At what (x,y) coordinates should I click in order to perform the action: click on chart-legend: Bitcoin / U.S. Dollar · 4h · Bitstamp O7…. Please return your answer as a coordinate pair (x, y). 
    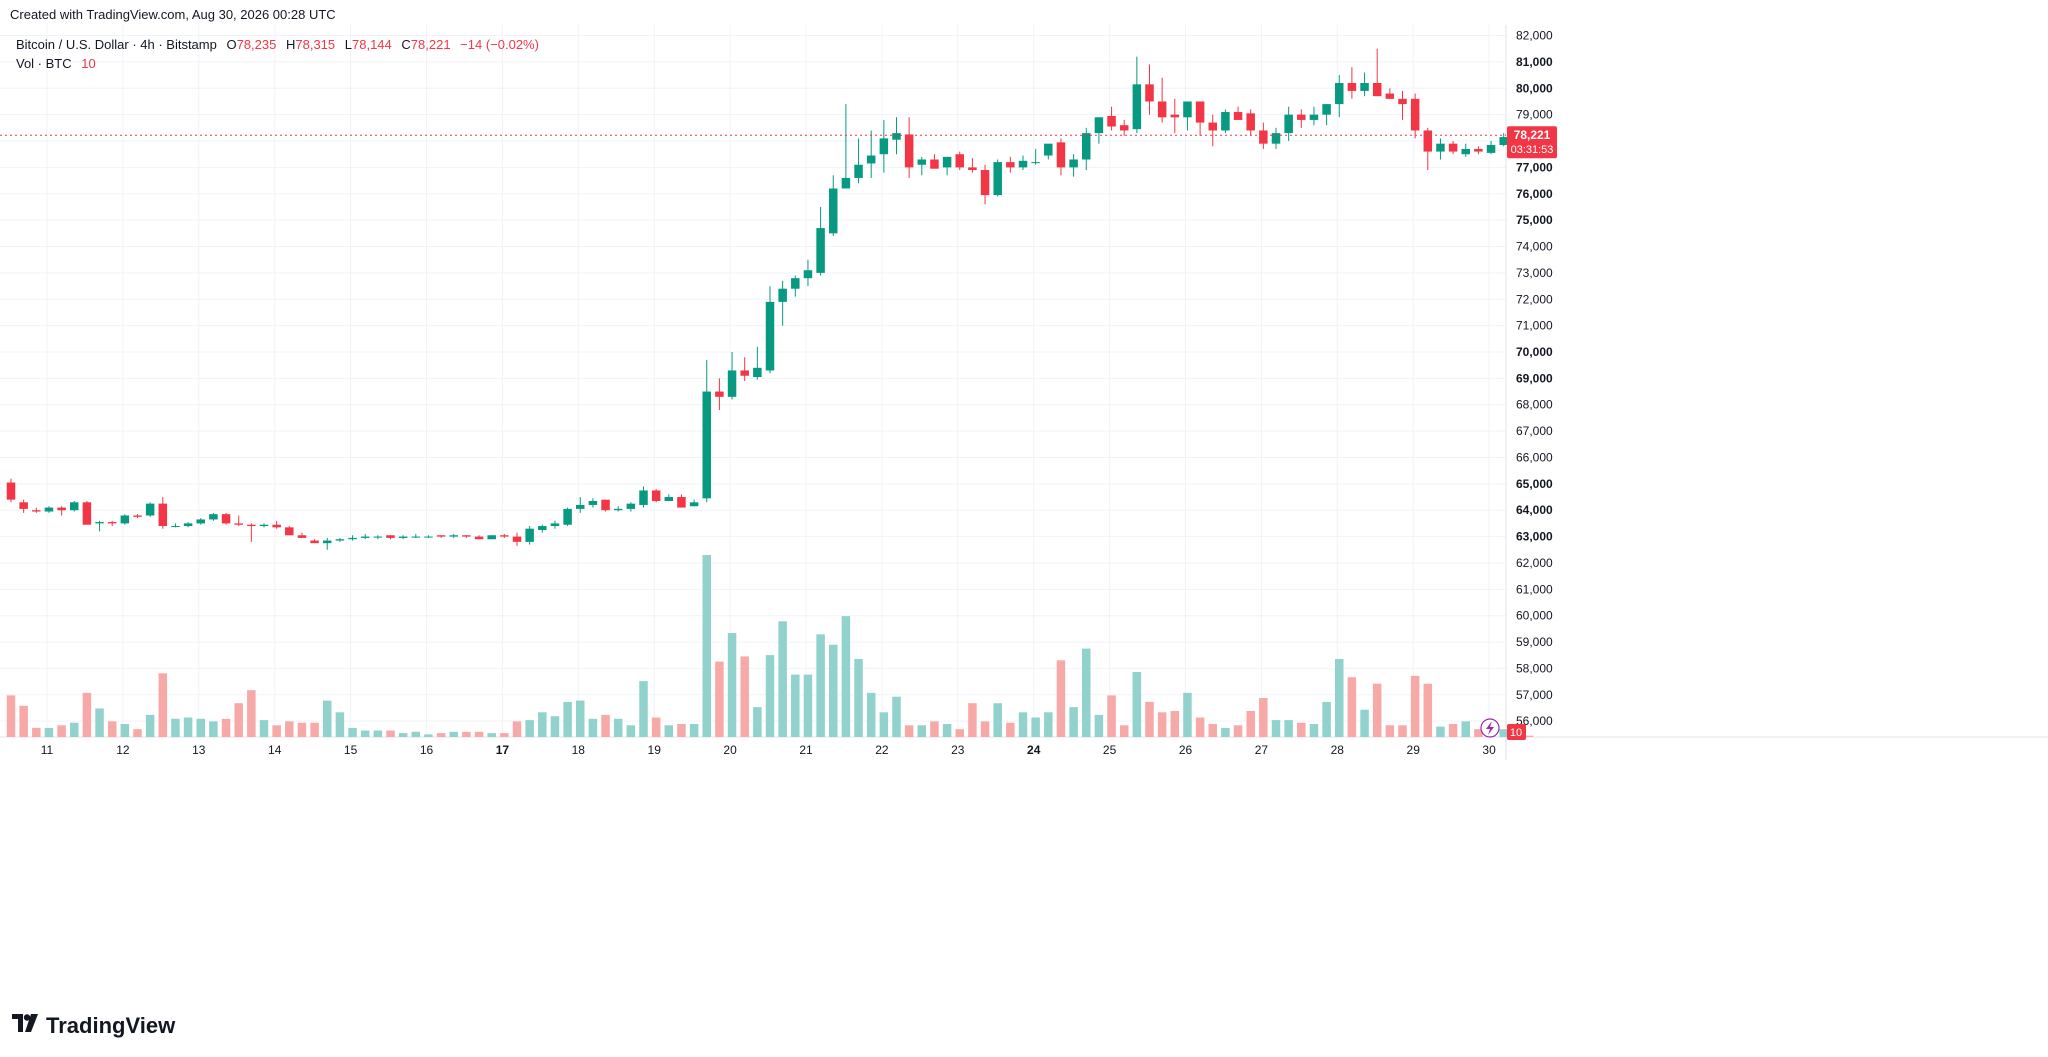
    Looking at the image, I should click on (277, 54).